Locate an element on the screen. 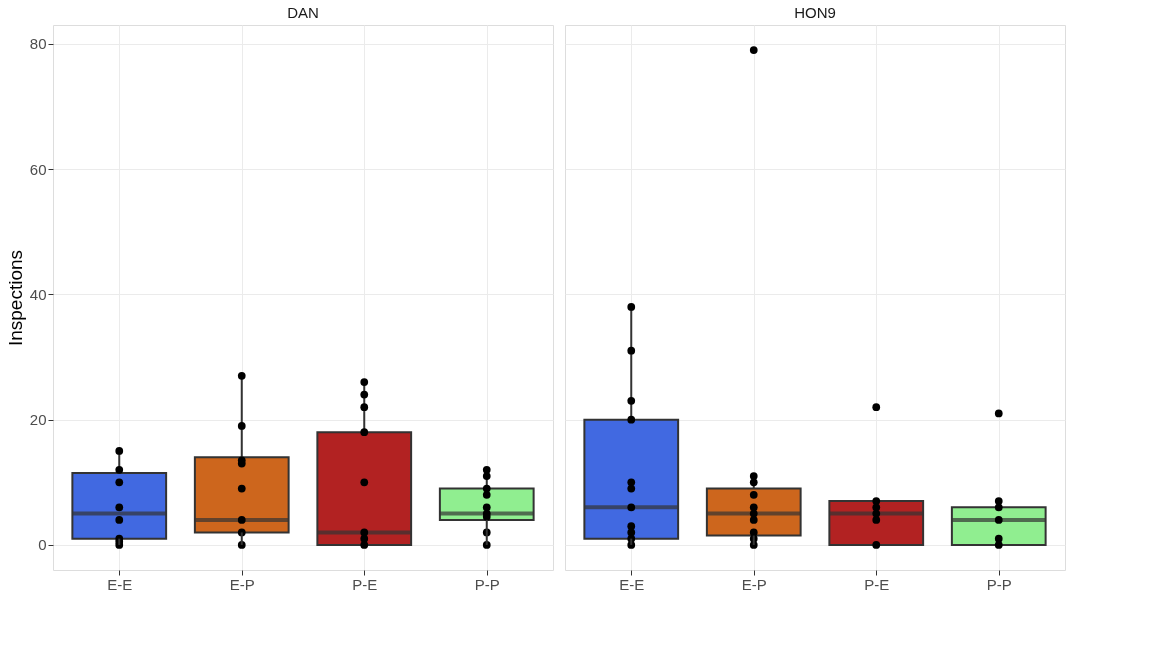 The image size is (1165, 667). chart-title: DAN is located at coordinates (303, 12).